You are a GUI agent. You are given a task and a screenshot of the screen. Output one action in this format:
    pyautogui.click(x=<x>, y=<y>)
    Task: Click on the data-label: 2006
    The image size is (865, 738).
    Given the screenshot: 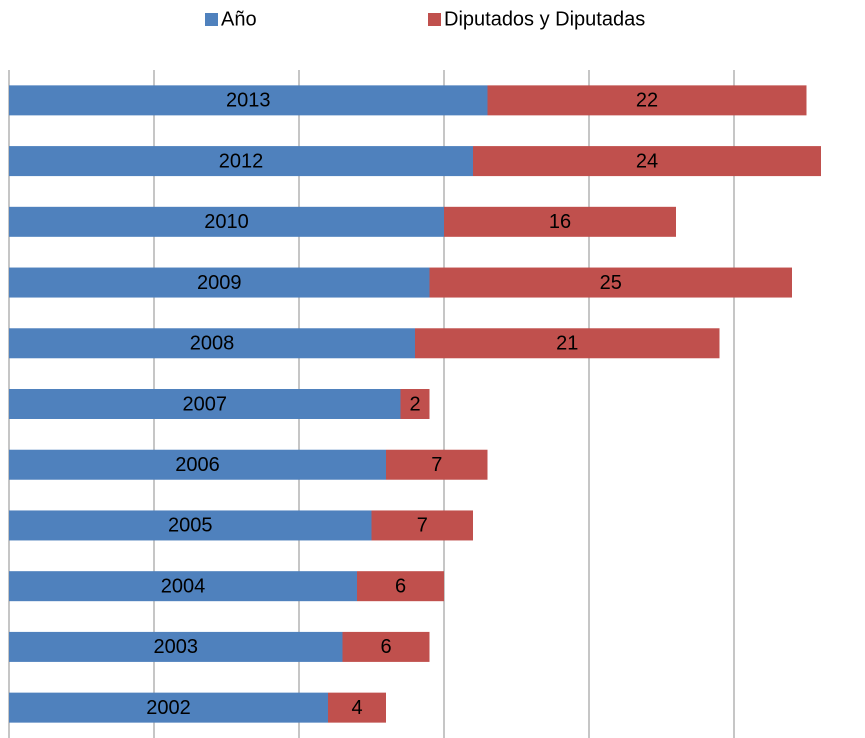 What is the action you would take?
    pyautogui.click(x=197, y=465)
    